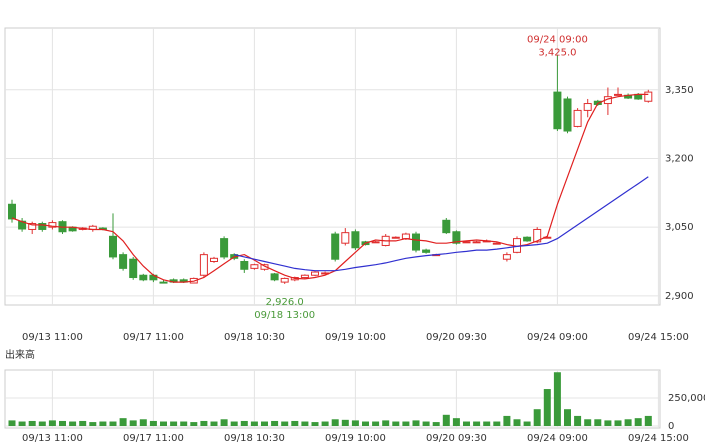  I want to click on min-annotation-time: 09/18 13:00, so click(284, 315).